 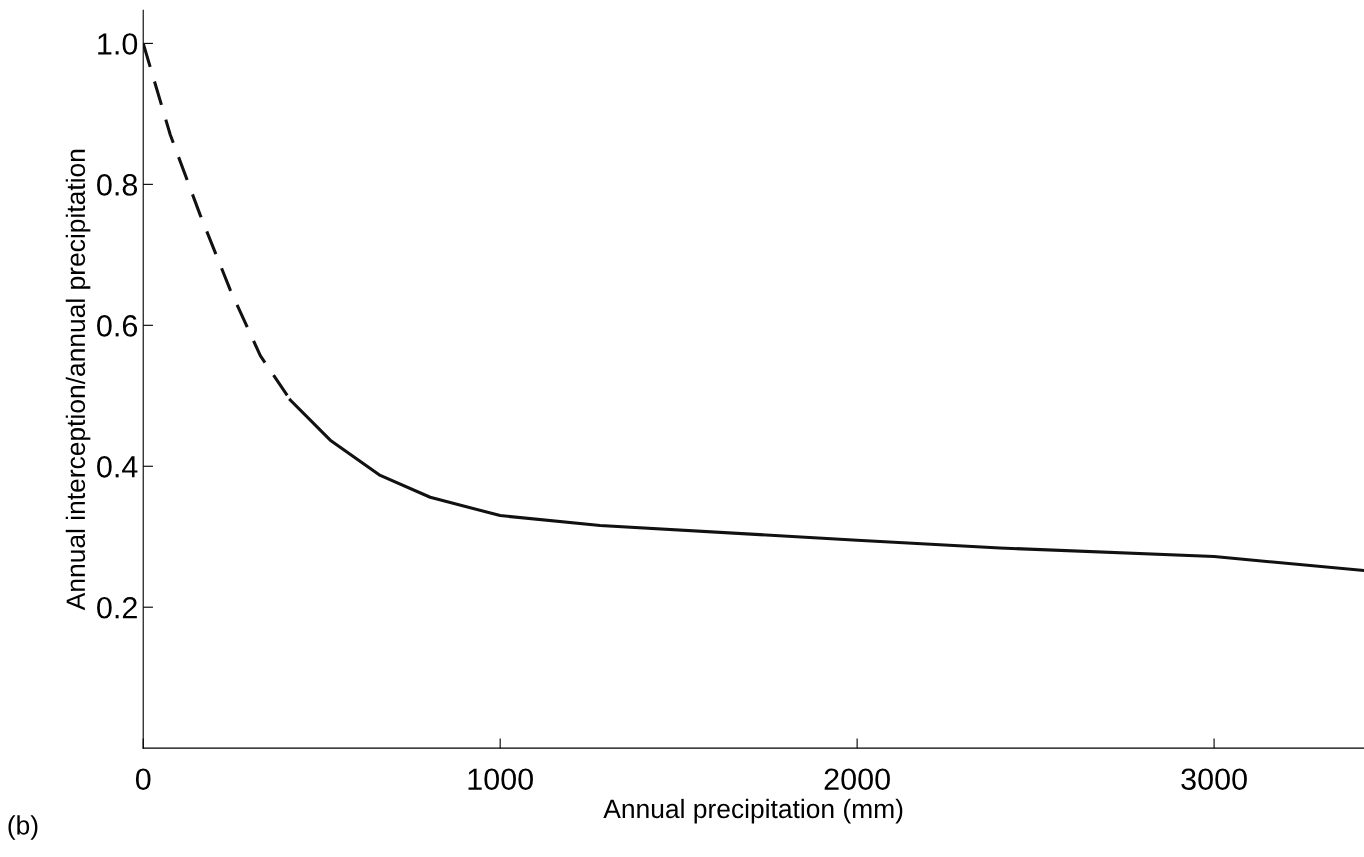 What do you see at coordinates (78, 380) in the screenshot?
I see `y-axis-title: Annual interception/annual precipitation` at bounding box center [78, 380].